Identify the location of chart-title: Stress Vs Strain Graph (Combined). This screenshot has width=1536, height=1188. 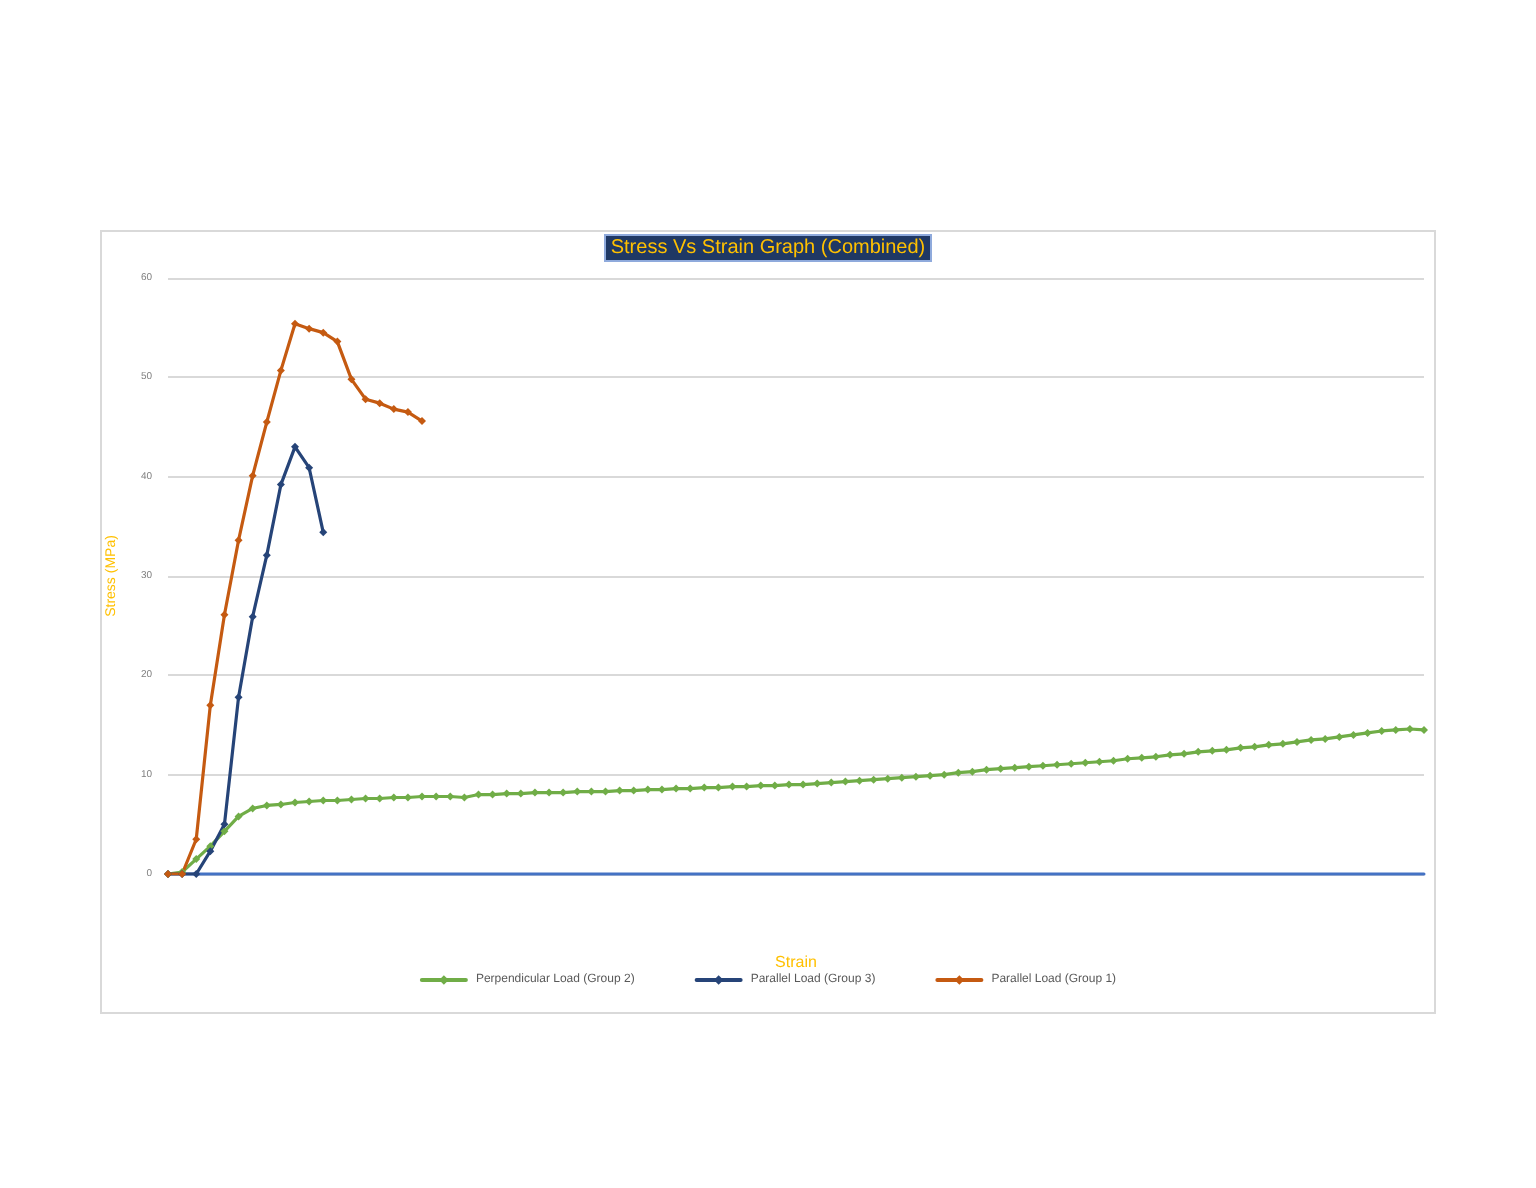
(768, 248).